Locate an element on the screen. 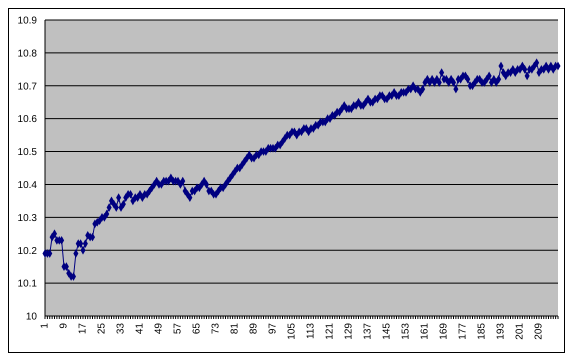 The width and height of the screenshot is (573, 361). x-tick-label: 145 is located at coordinates (387, 331).